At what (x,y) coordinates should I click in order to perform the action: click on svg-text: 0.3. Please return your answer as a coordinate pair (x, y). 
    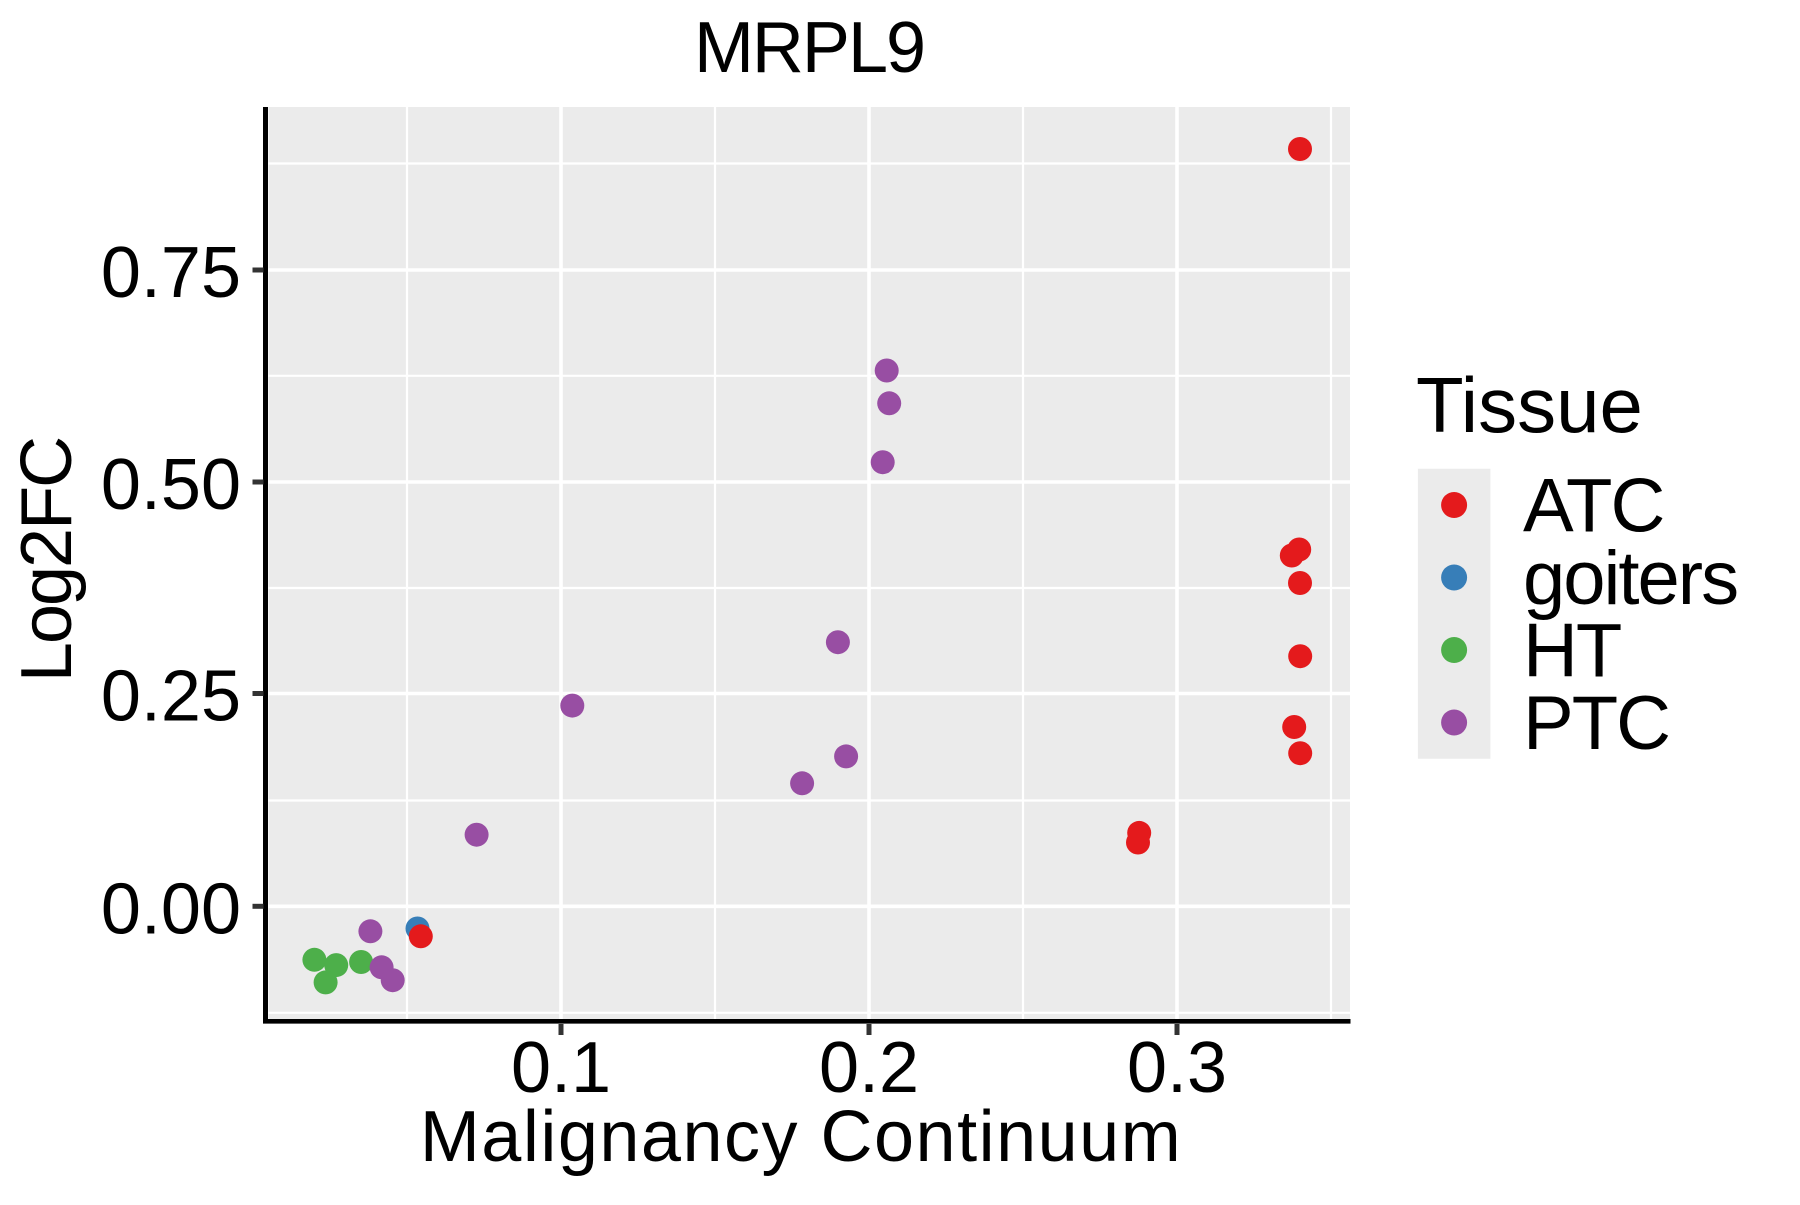
    Looking at the image, I should click on (1177, 1068).